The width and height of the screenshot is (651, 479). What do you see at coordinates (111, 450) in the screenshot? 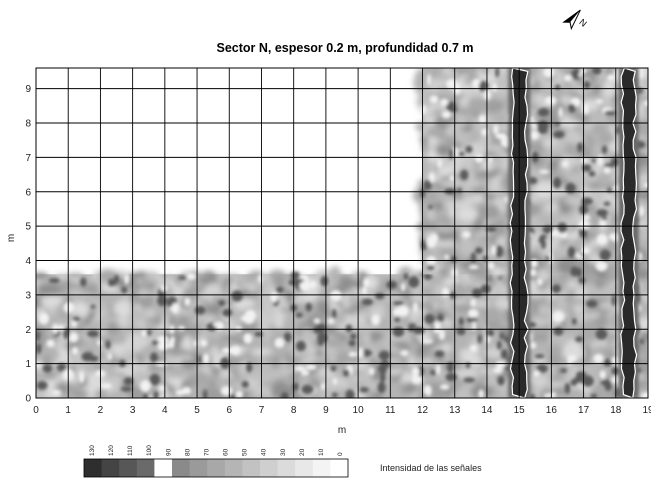
I see `legend-tick-label: 120` at bounding box center [111, 450].